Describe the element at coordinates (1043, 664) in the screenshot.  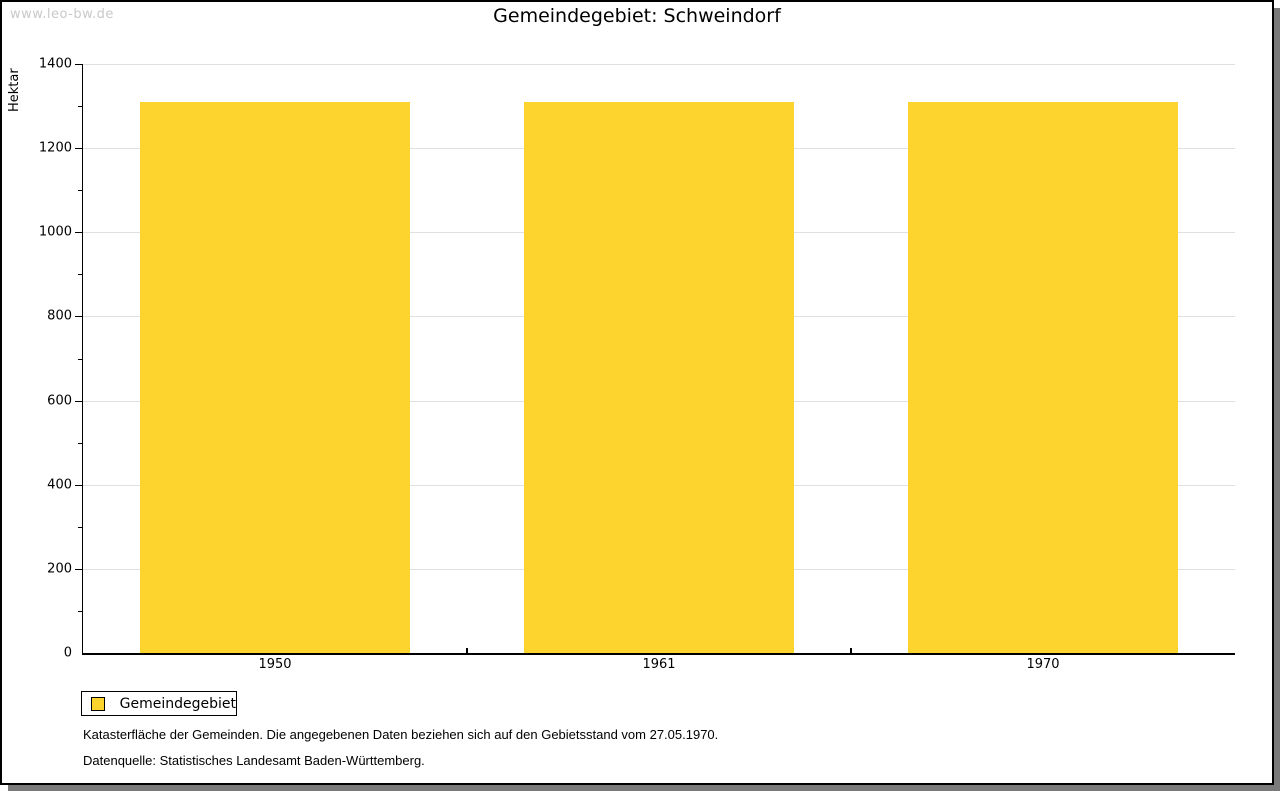
I see `x-axis-label-1970: 1970` at that location.